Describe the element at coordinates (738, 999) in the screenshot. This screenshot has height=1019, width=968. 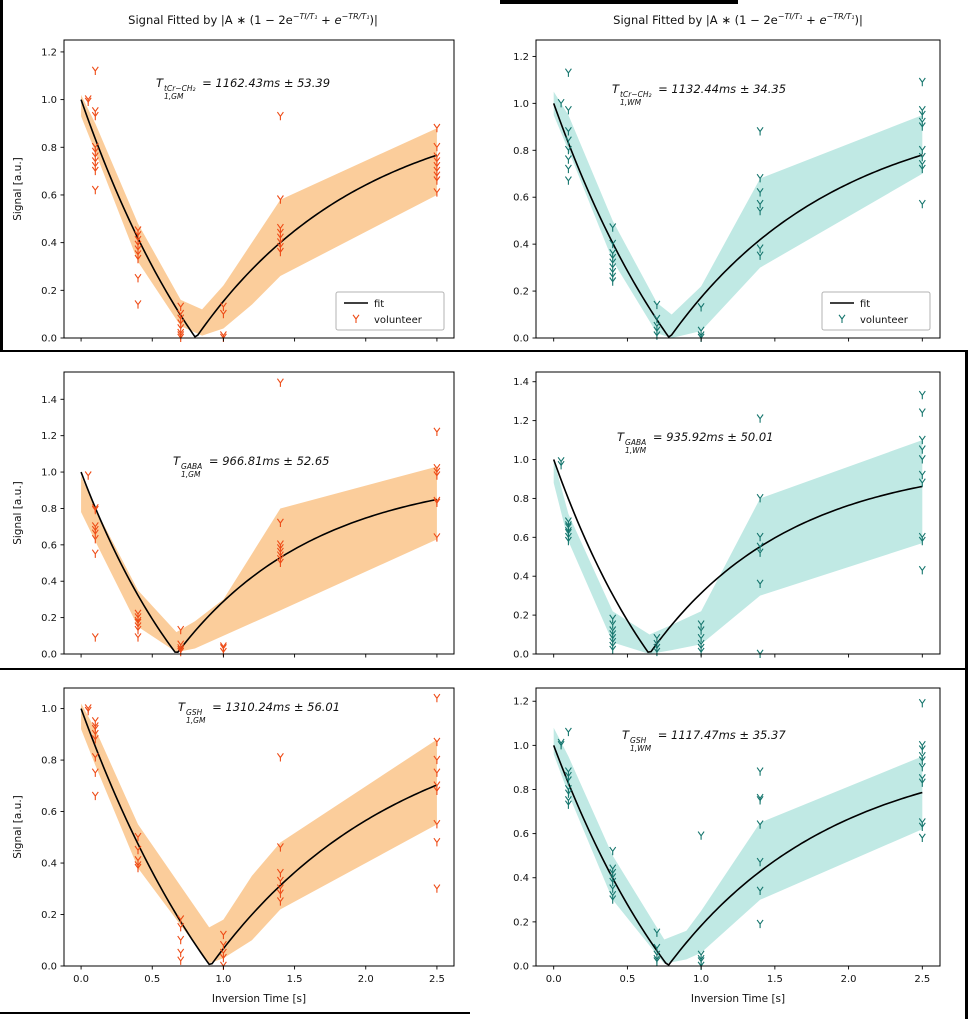
I see `x-axis-label: Inversion Time [s]` at that location.